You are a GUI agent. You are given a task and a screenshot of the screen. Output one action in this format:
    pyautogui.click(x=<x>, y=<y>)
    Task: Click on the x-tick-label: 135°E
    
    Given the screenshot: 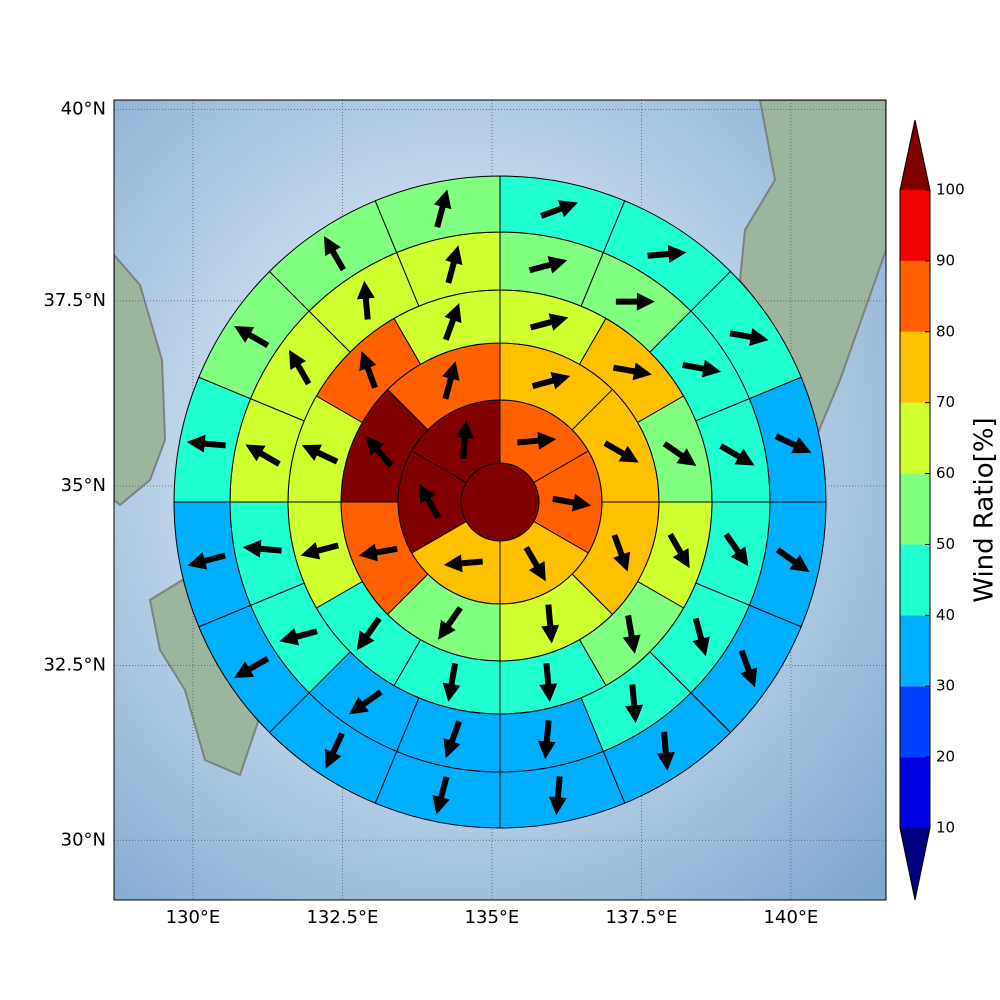 What is the action you would take?
    pyautogui.click(x=492, y=917)
    